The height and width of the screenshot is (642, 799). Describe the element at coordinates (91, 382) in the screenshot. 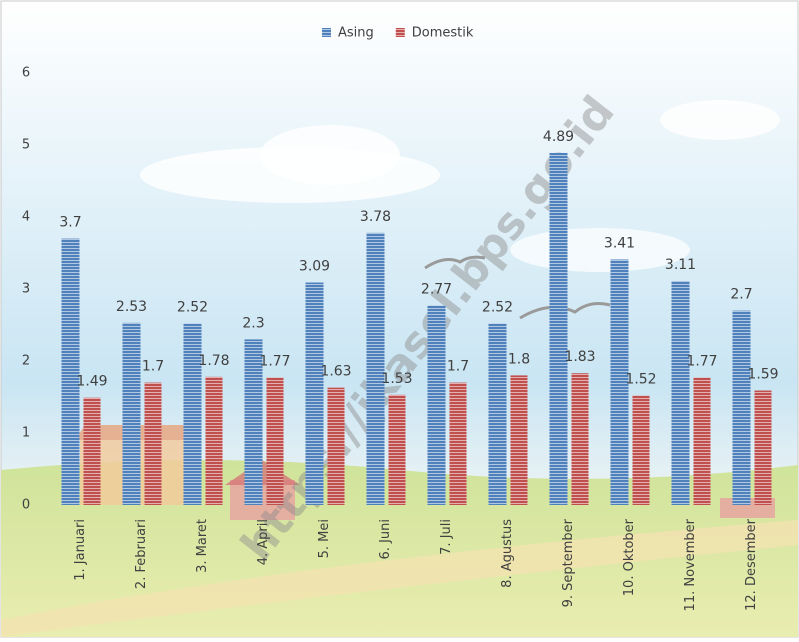

I see `value-label: 1.49` at that location.